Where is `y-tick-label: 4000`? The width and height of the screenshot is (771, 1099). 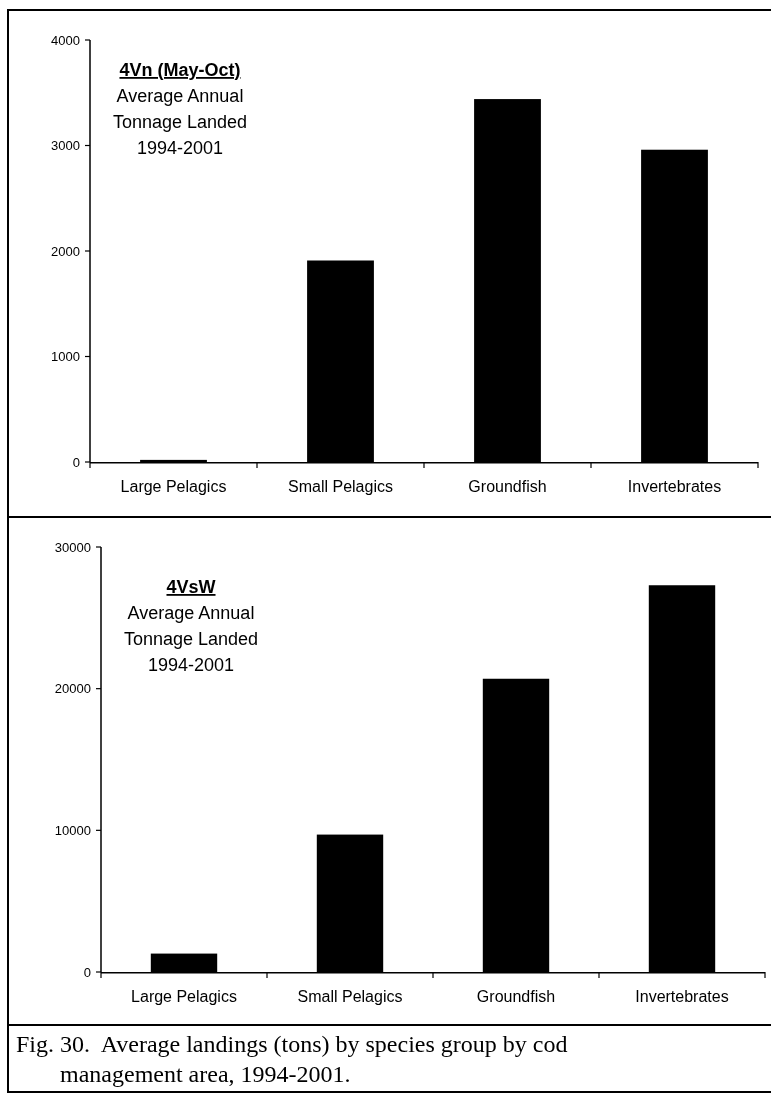
y-tick-label: 4000 is located at coordinates (65, 40).